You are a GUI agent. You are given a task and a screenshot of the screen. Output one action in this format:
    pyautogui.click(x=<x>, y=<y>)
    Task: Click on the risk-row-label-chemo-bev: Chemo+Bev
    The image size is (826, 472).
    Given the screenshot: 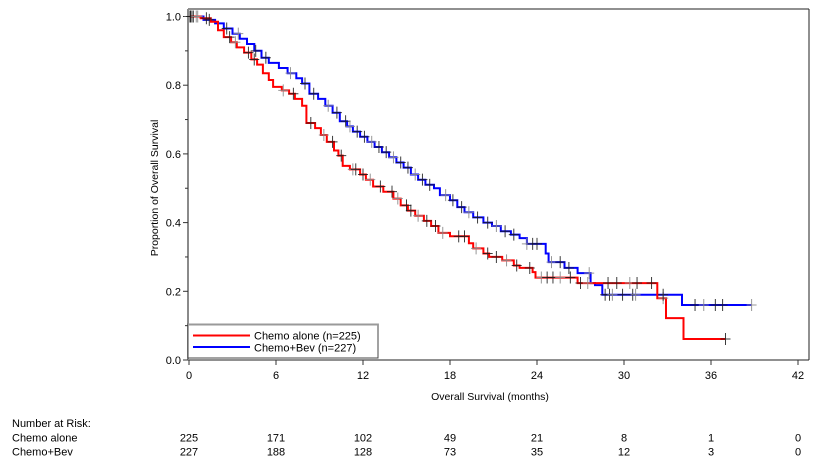 What is the action you would take?
    pyautogui.click(x=42, y=453)
    